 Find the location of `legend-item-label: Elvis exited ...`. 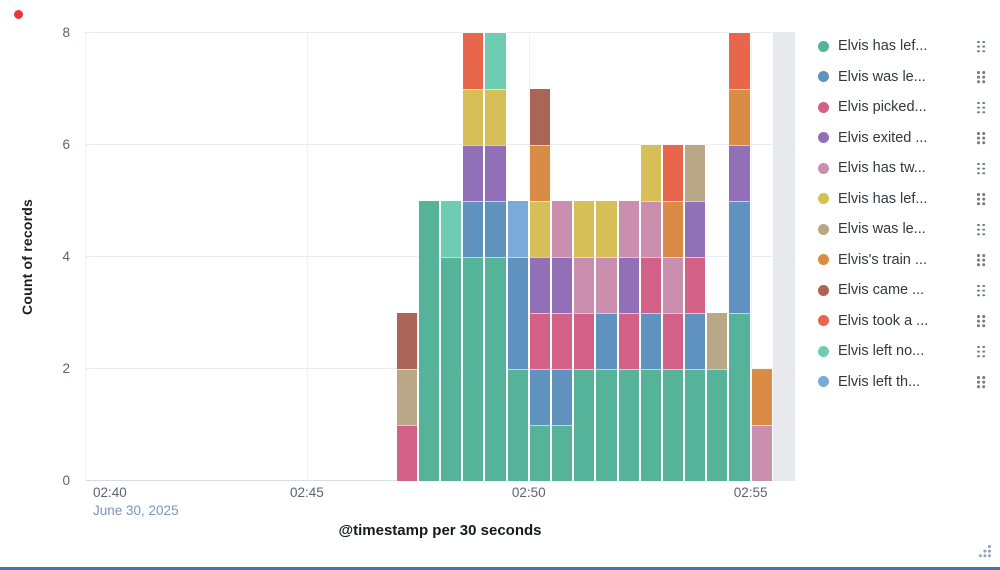

legend-item-label: Elvis exited ... is located at coordinates (883, 137).